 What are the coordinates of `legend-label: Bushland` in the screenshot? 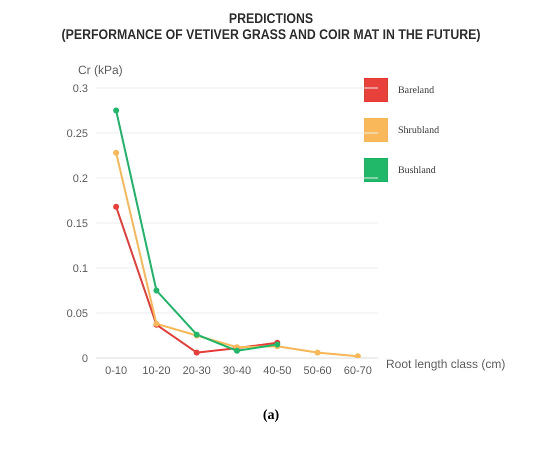 It's located at (417, 170).